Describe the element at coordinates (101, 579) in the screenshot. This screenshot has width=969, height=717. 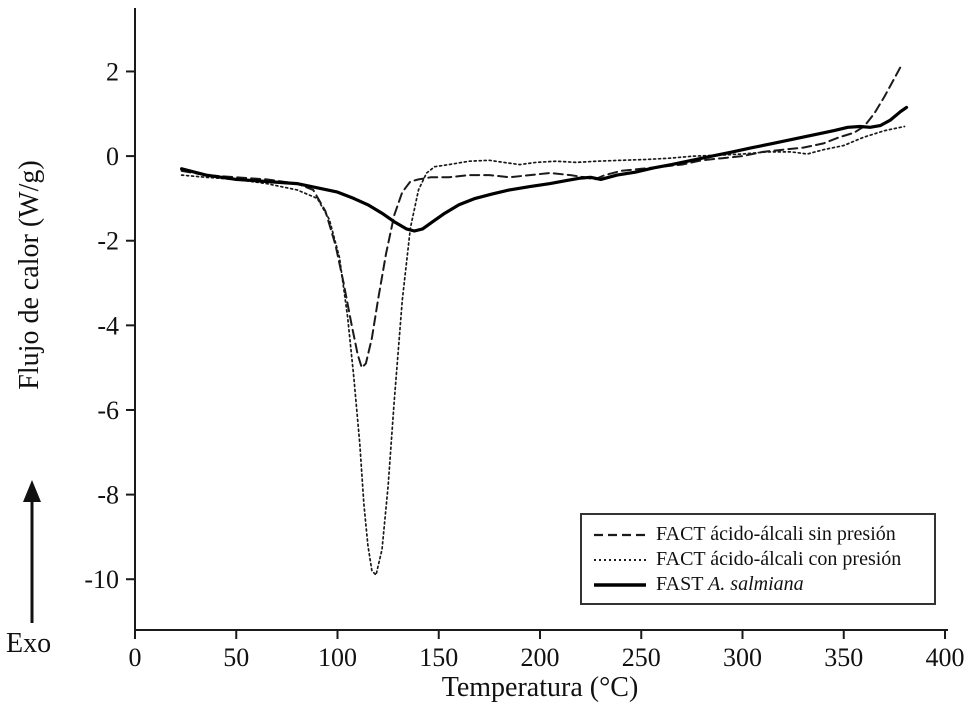
I see `y-tick-label: -10` at that location.